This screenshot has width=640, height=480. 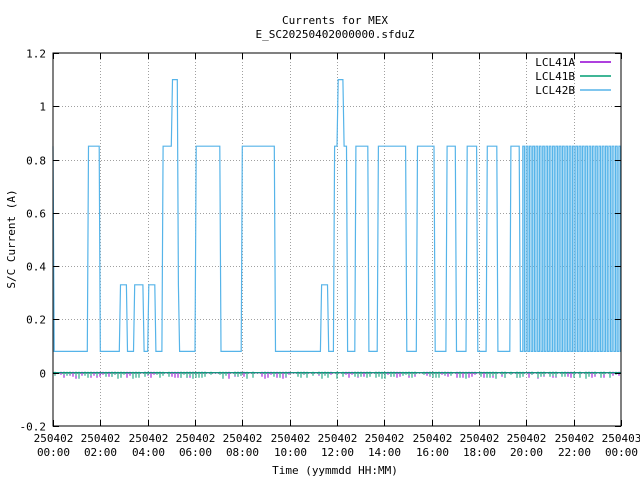 I want to click on y-tick-label: 1.2, so click(x=36, y=54).